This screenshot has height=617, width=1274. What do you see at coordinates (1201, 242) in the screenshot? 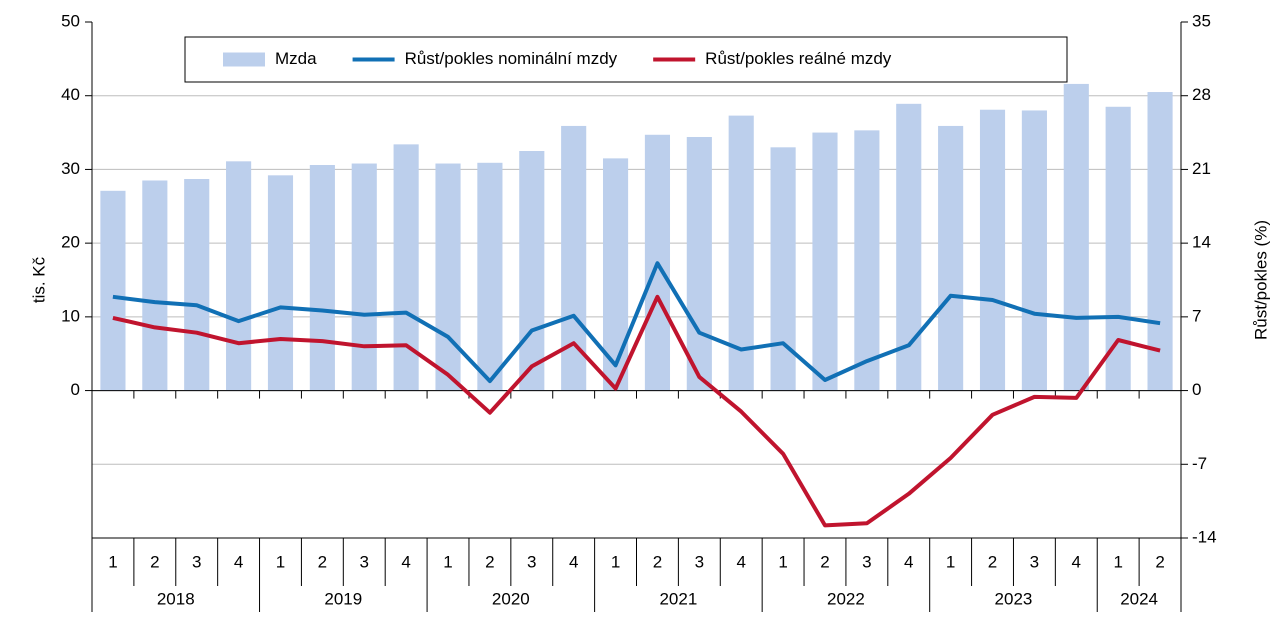
I see `y2-tick-label: 14` at bounding box center [1201, 242].